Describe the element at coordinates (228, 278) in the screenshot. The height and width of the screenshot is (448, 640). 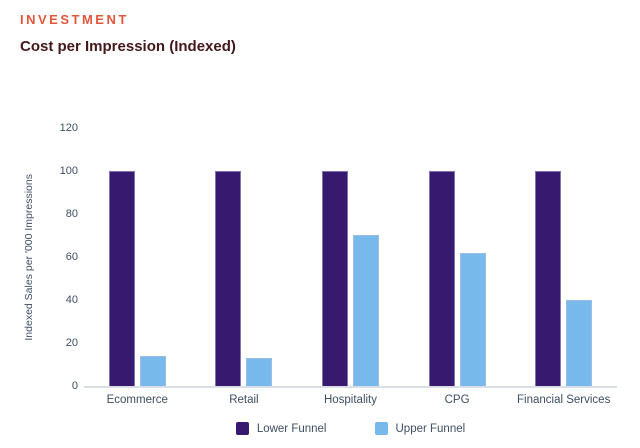
I see `bar-lower-funnel-retail` at that location.